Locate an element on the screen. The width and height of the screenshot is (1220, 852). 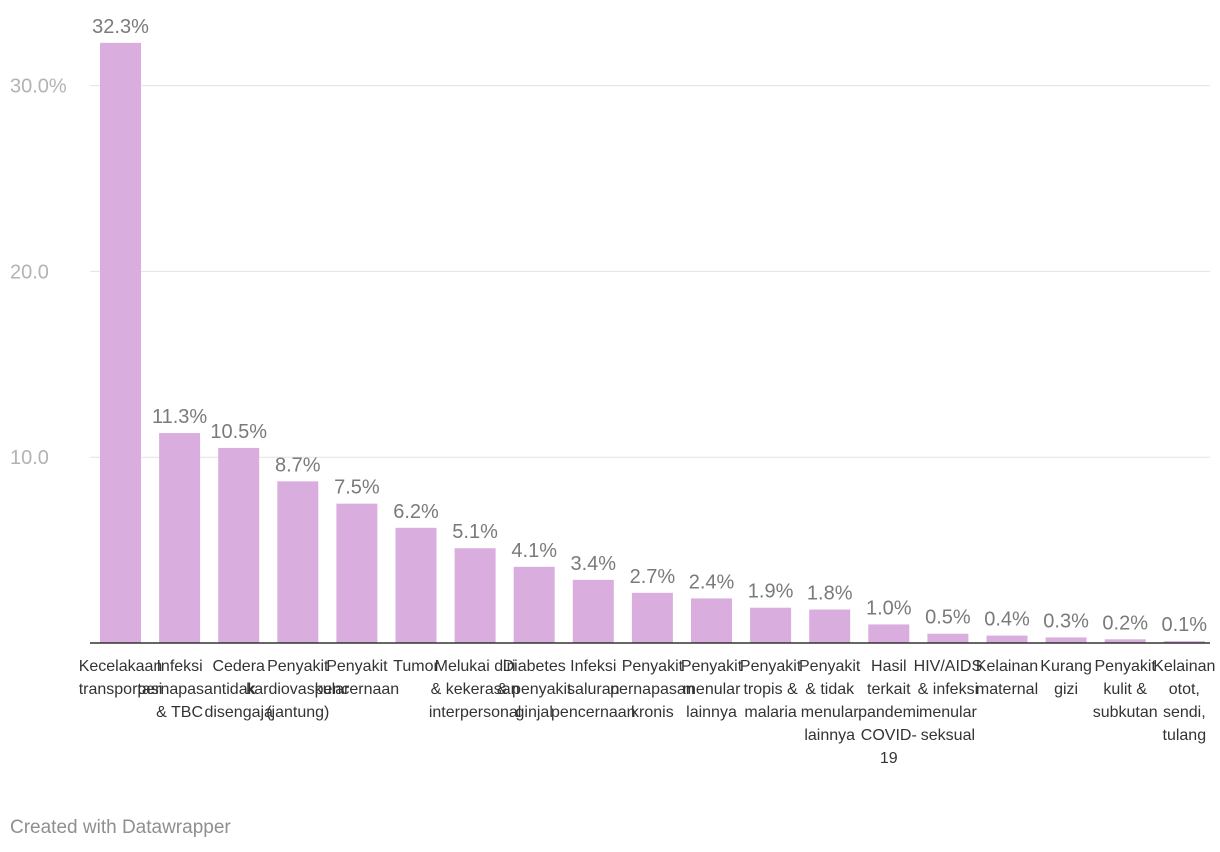
category-label: Diabetes & penyakit ginjal is located at coordinates (534, 689).